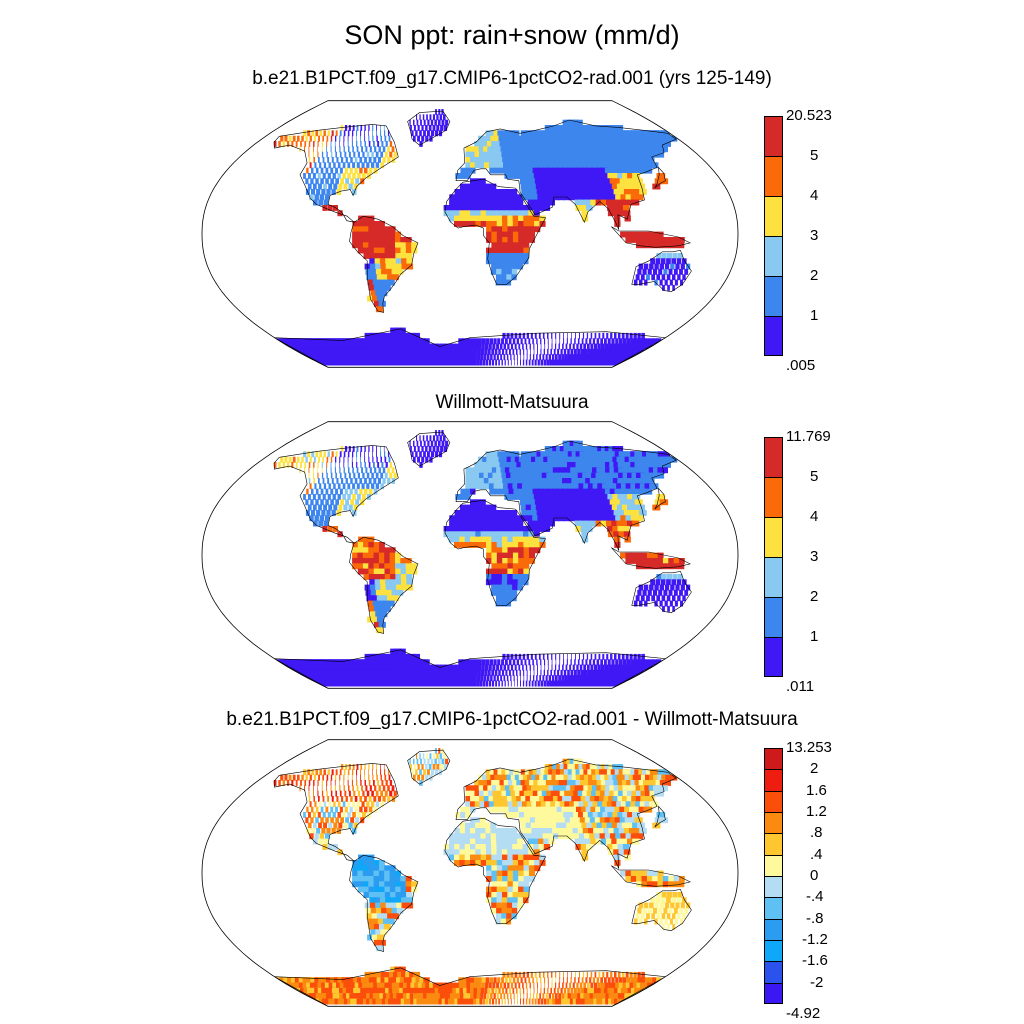 This screenshot has width=1024, height=1024. I want to click on colorbar-label: .4, so click(816, 854).